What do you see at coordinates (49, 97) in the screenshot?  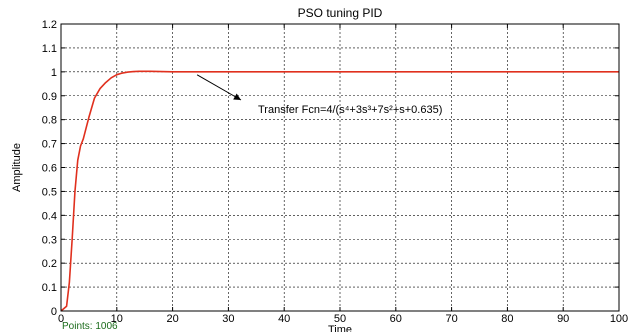 I see `y-tick-label: 0.9` at bounding box center [49, 97].